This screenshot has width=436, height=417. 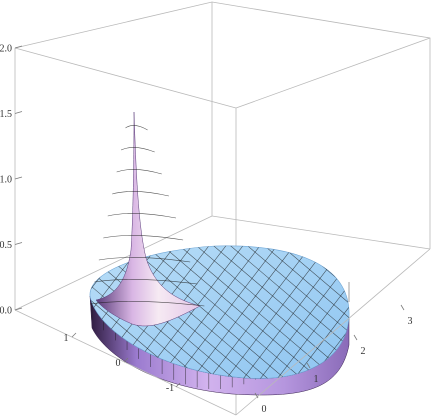 I want to click on y-tick-label: 0, so click(x=264, y=409).